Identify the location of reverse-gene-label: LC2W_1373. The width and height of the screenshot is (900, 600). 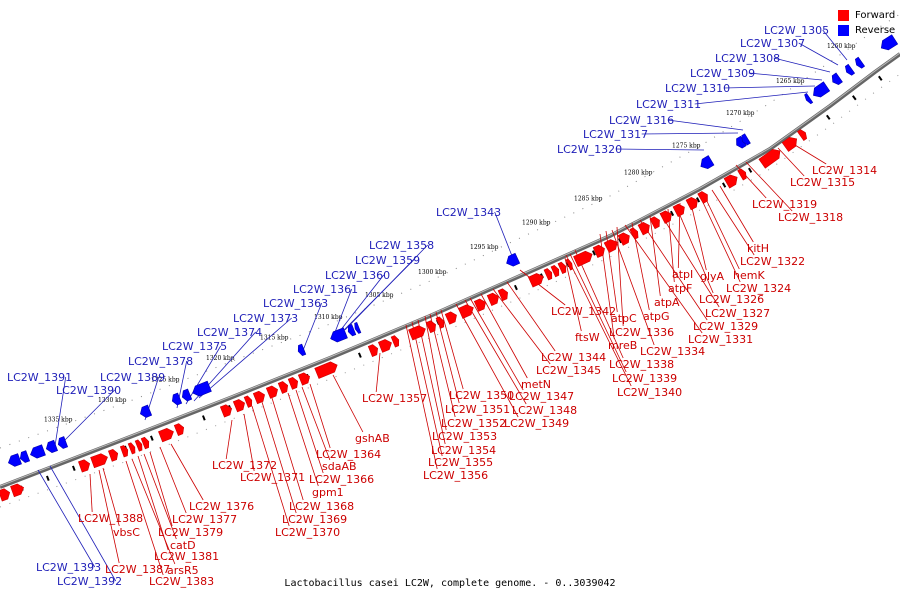
(265, 318).